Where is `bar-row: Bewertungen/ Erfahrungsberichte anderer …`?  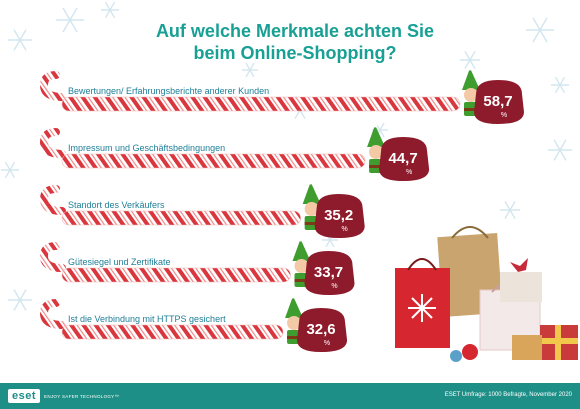 bar-row: Bewertungen/ Erfahrungsberichte anderer … is located at coordinates (281, 94).